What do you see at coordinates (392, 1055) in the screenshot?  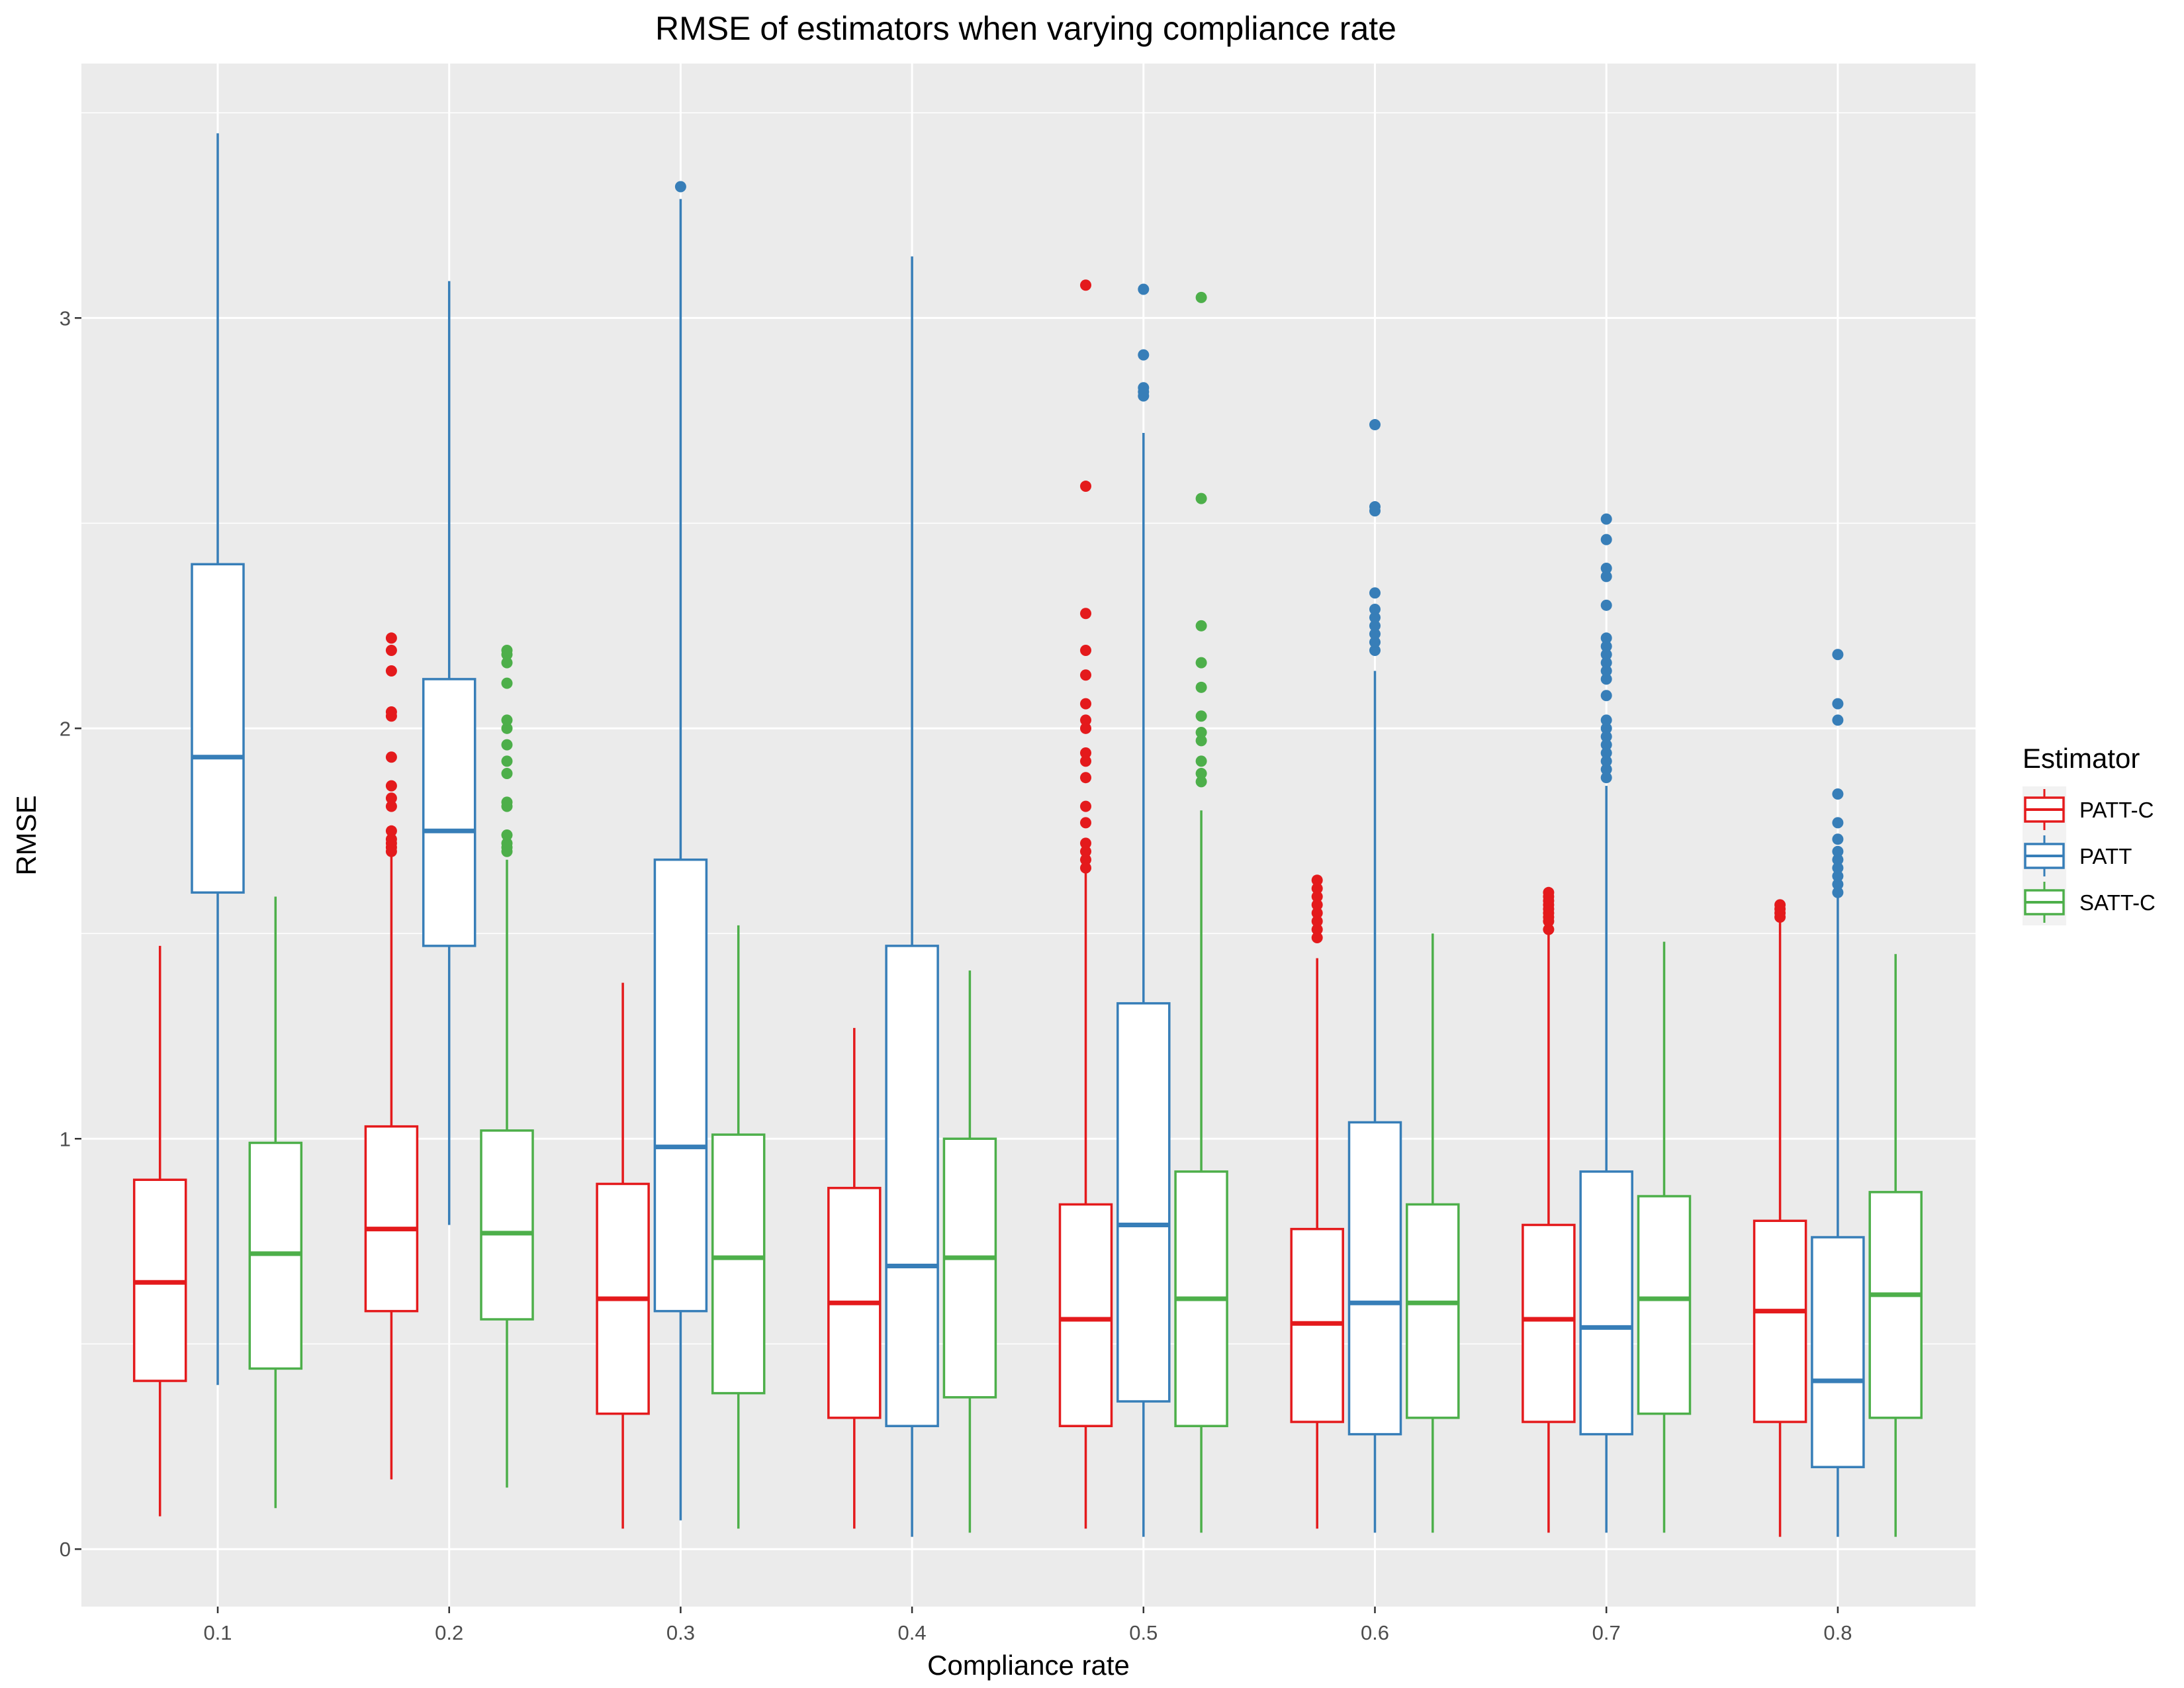 I see `boxplot-patt-c-0.2` at bounding box center [392, 1055].